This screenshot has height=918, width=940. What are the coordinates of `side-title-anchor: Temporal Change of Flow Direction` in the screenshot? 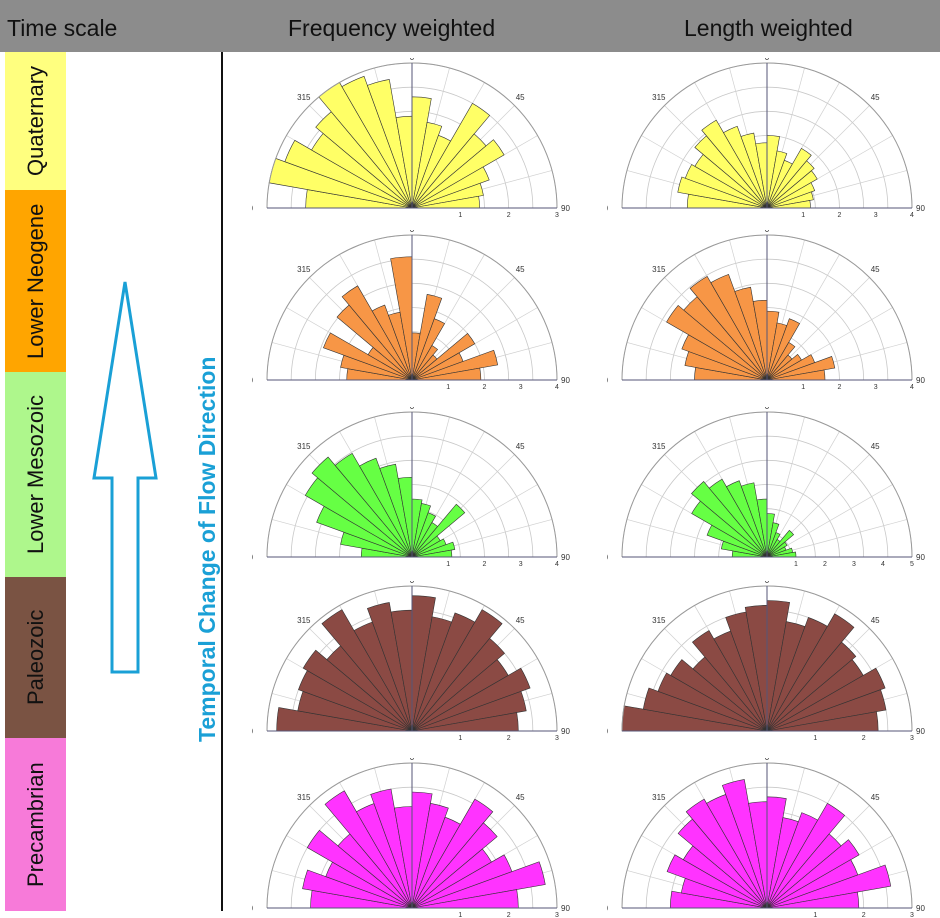 It's located at (214, 554).